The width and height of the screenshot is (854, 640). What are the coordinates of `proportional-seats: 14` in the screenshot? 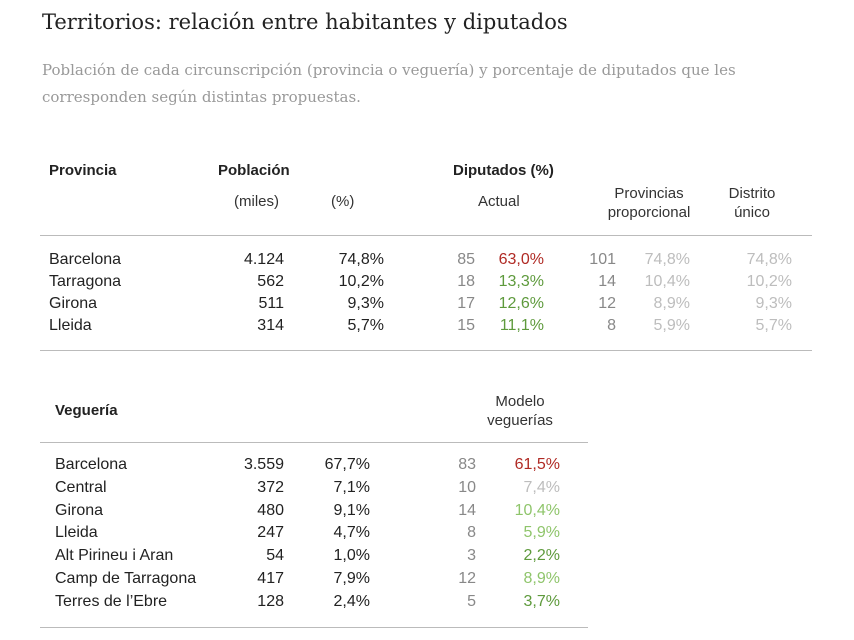 It's located at (607, 281).